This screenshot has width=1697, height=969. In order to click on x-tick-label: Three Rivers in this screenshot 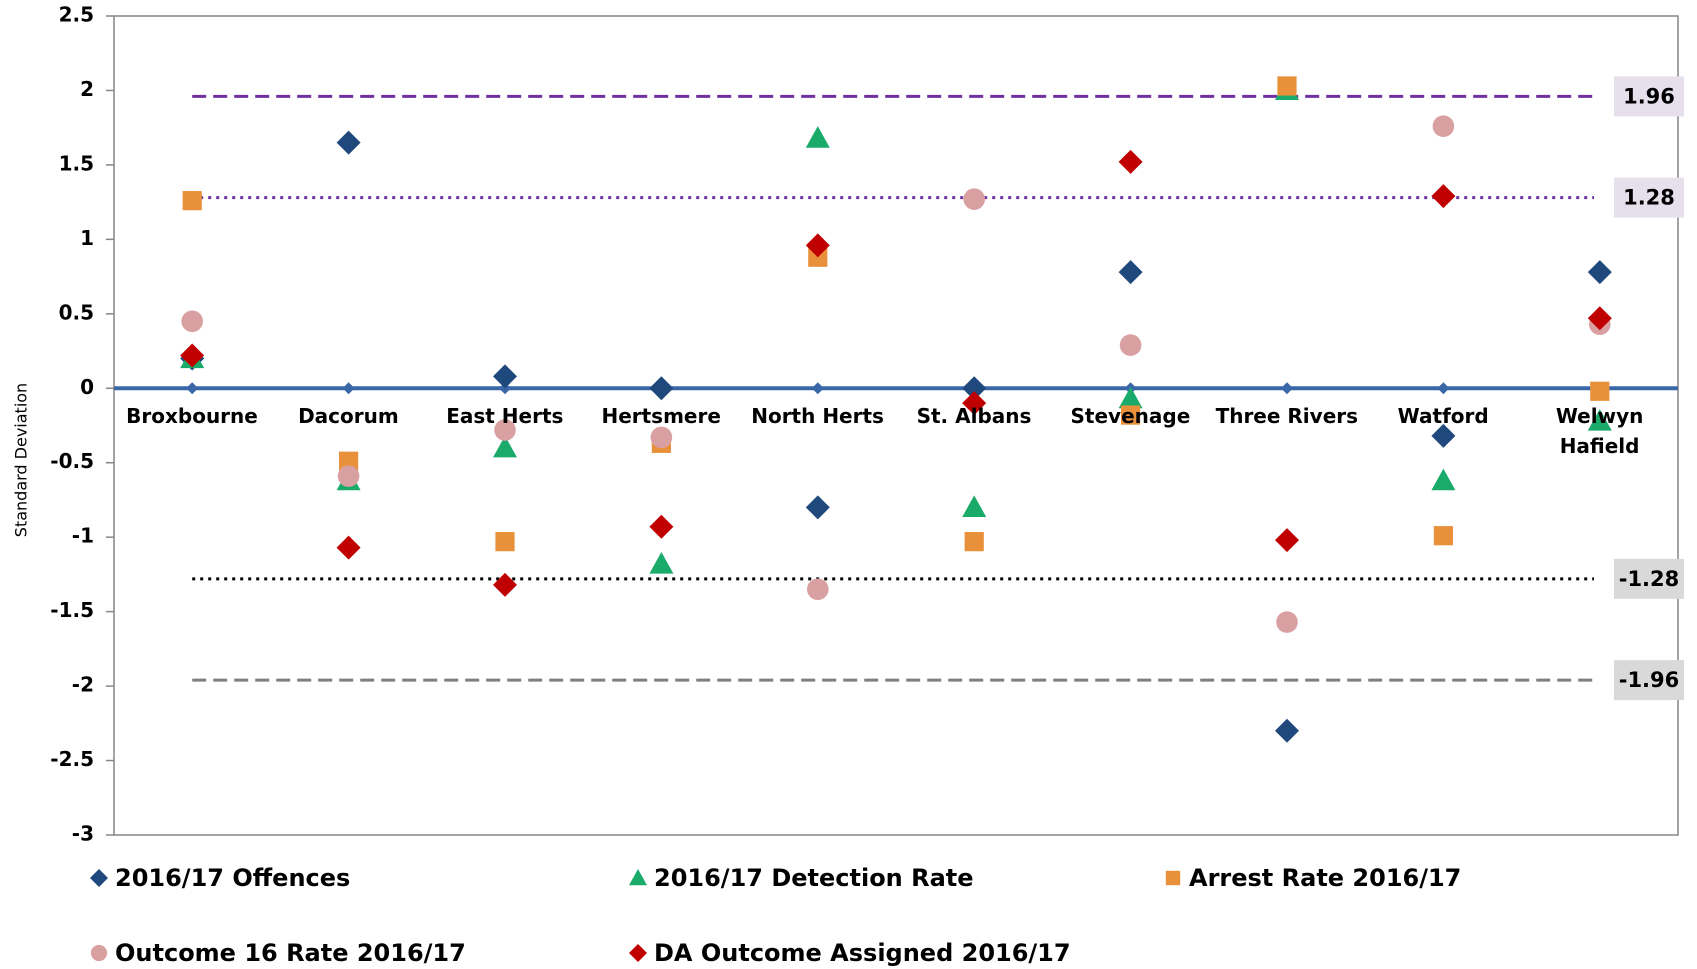, I will do `click(1287, 416)`.